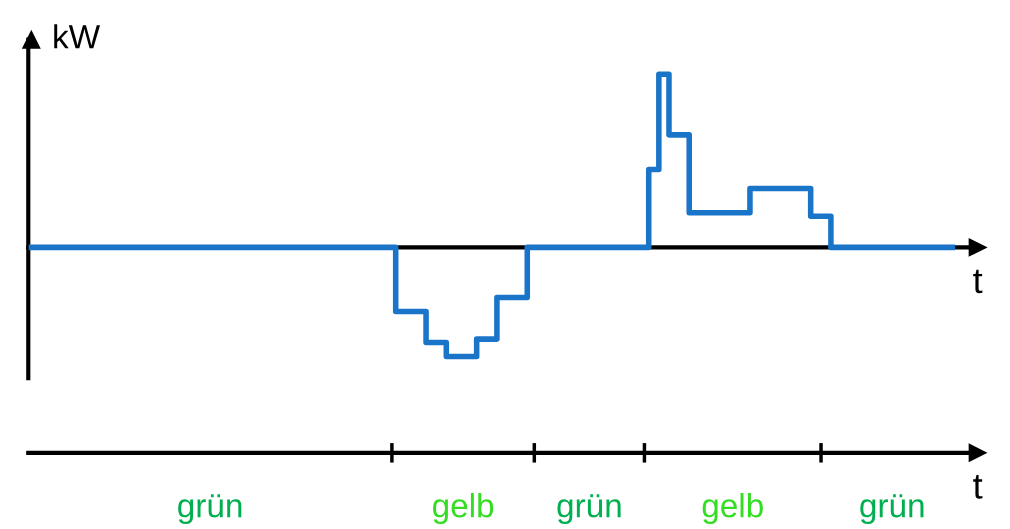 Image resolution: width=1010 pixels, height=529 pixels. I want to click on text: t, so click(978, 487).